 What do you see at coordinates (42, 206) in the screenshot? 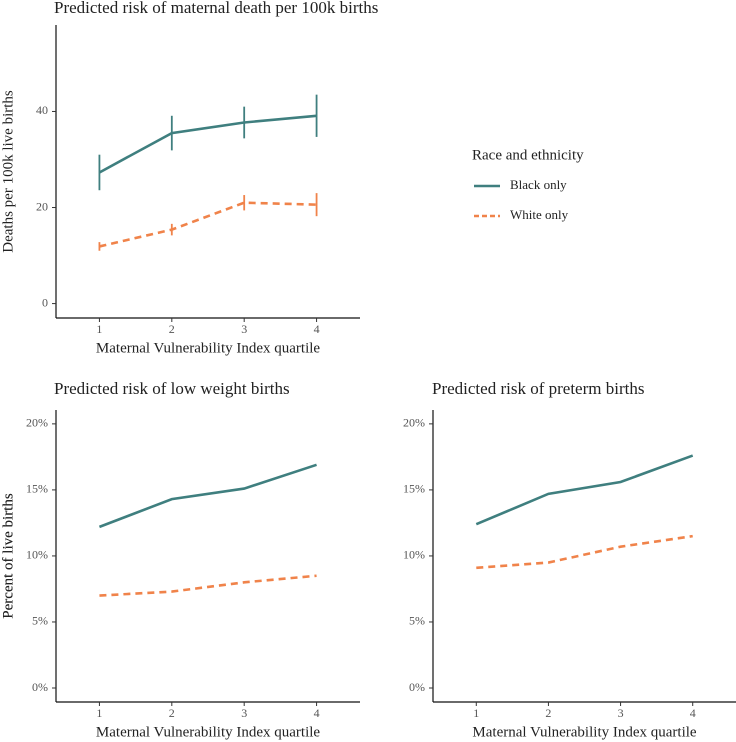
I see `y-tick-label: 20` at bounding box center [42, 206].